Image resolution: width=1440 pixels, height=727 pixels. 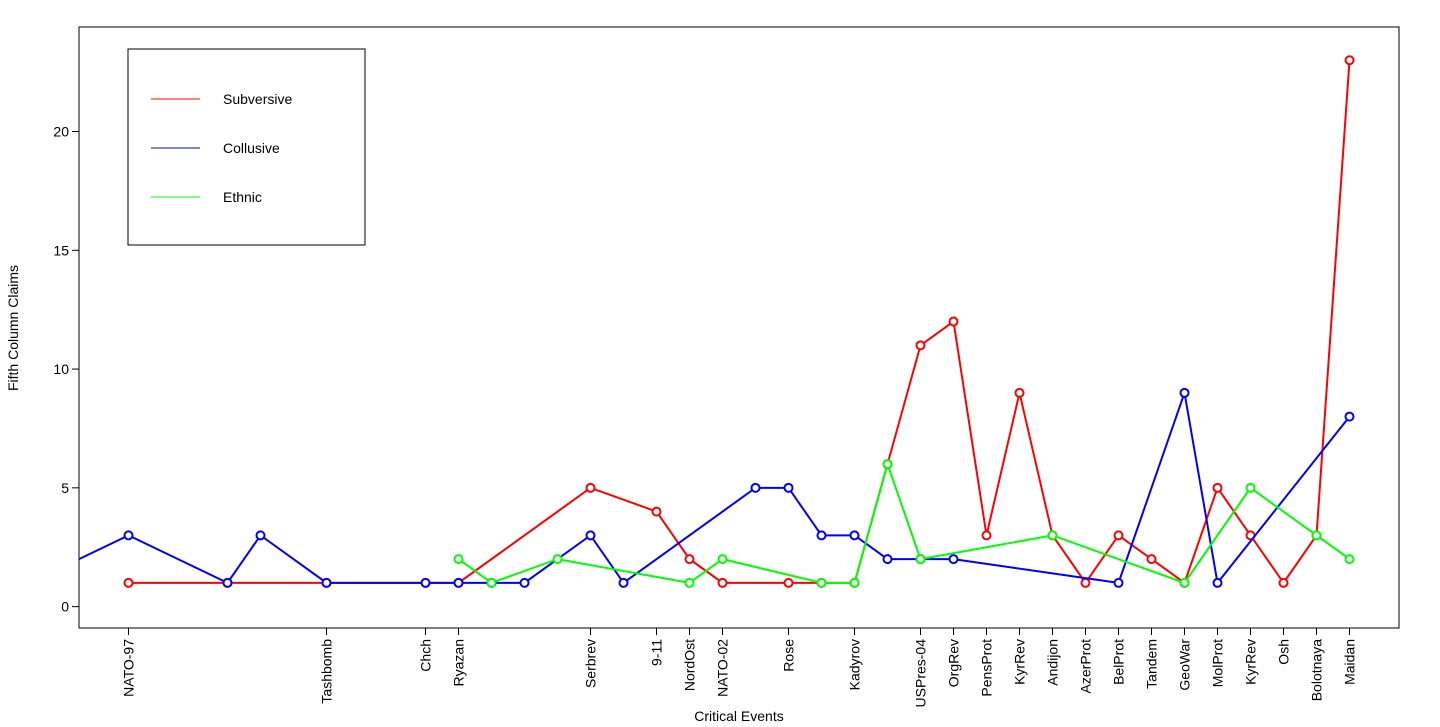 I want to click on x-tick-label: Andijon, so click(x=1053, y=662).